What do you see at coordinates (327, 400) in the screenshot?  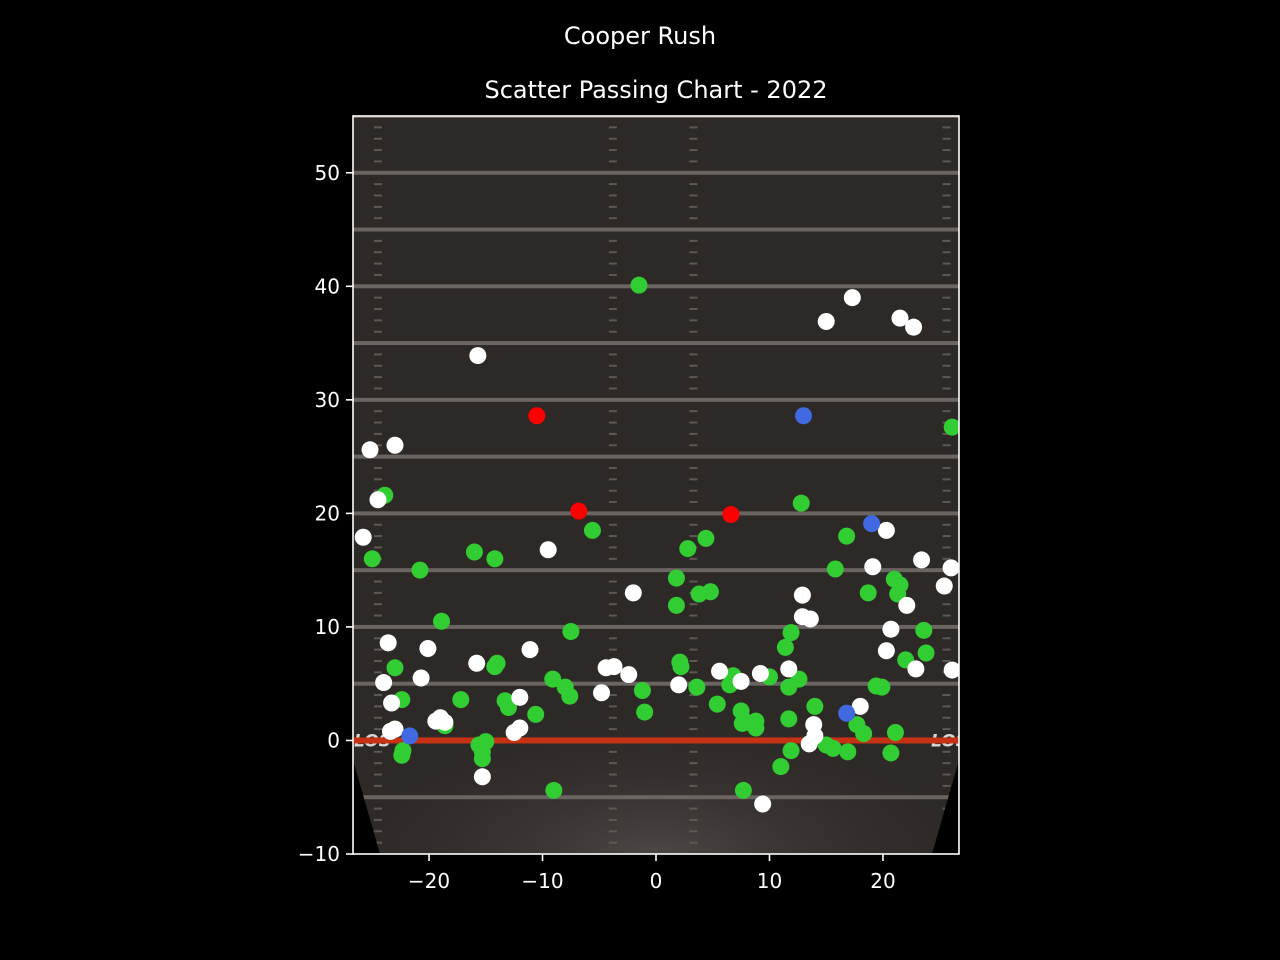 I see `y-tick-label: 30` at bounding box center [327, 400].